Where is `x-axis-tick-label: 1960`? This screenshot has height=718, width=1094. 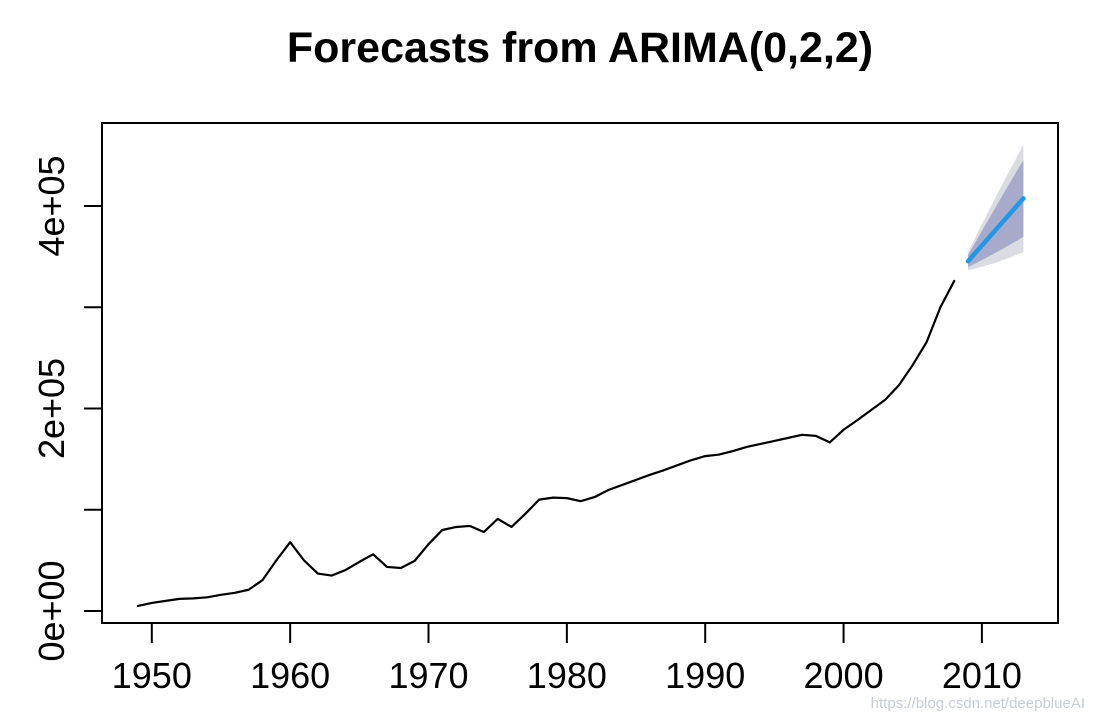 x-axis-tick-label: 1960 is located at coordinates (290, 675).